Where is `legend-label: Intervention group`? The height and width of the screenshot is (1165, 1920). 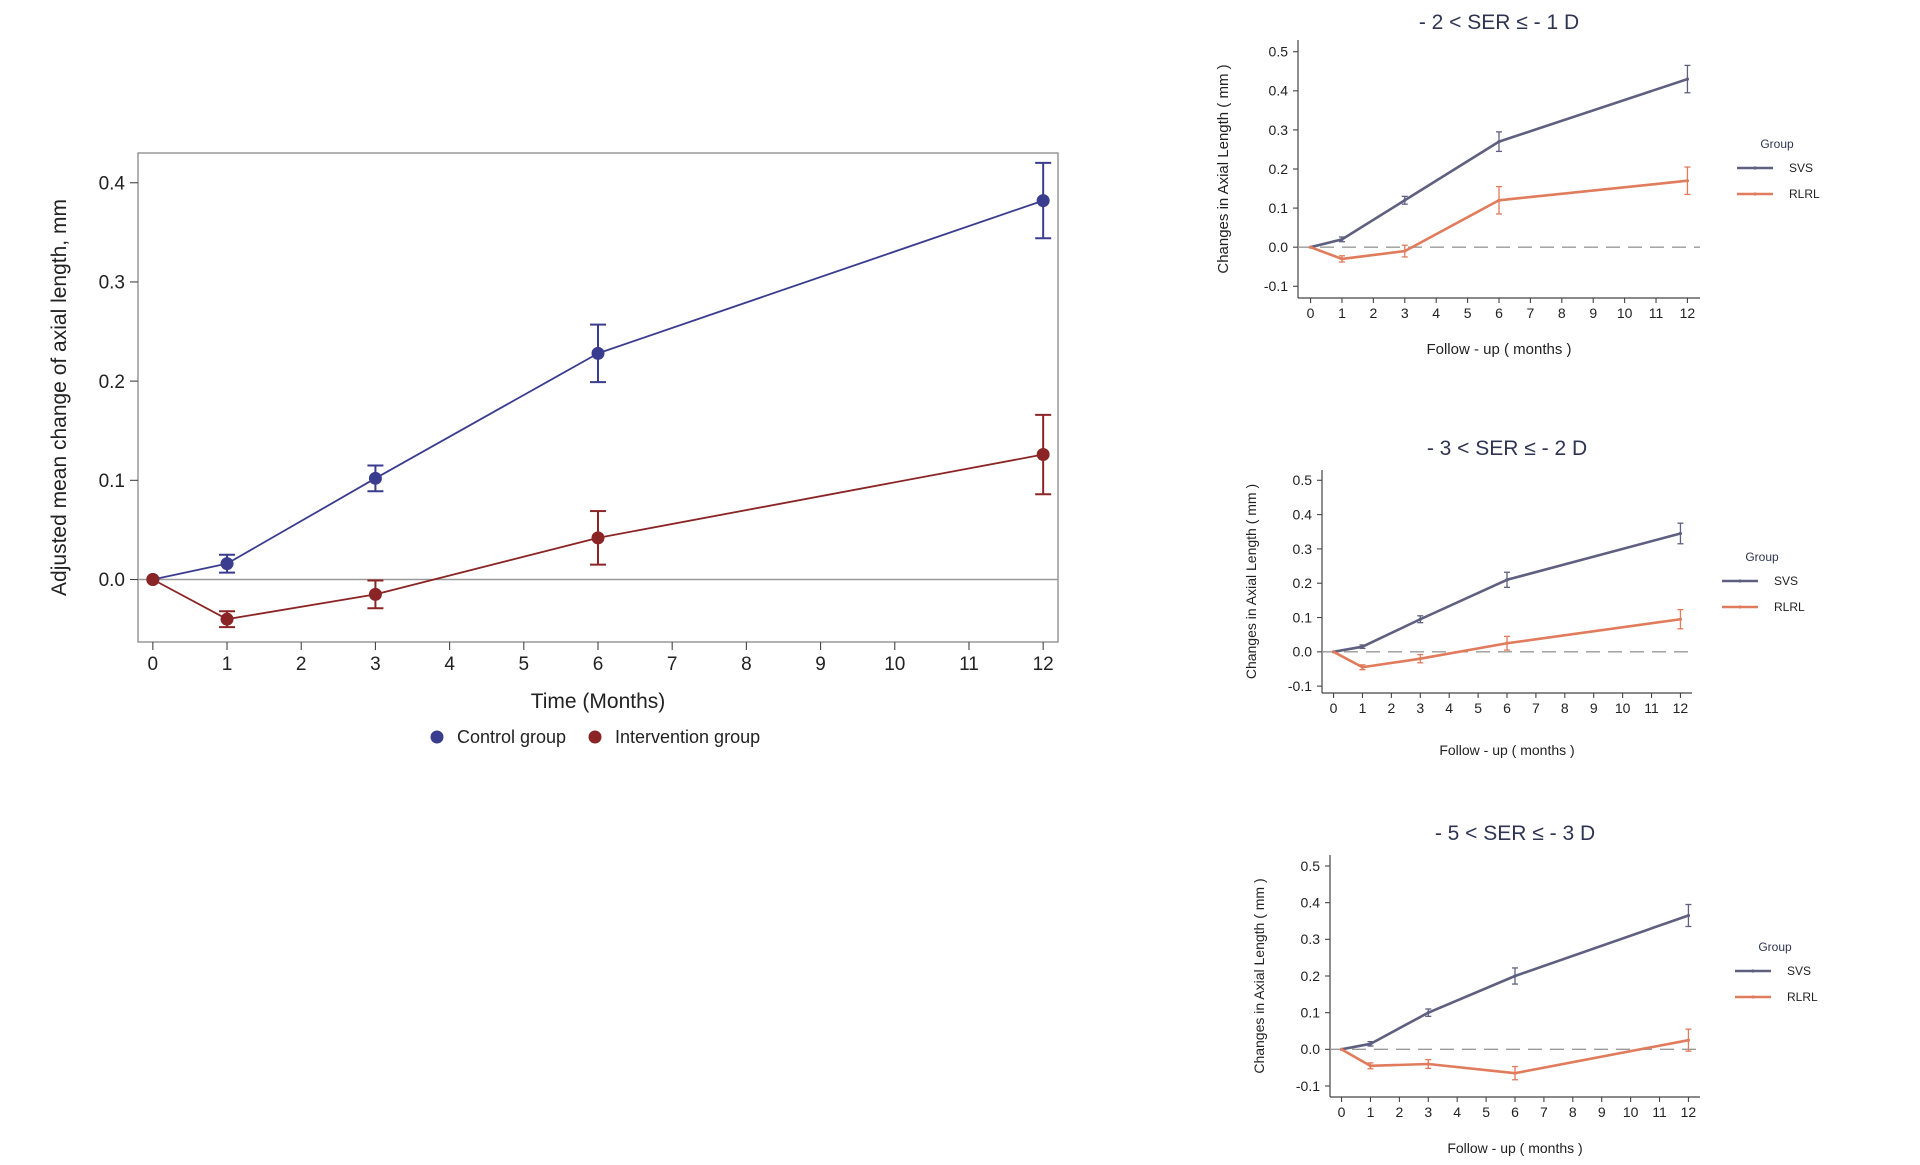 legend-label: Intervention group is located at coordinates (687, 737).